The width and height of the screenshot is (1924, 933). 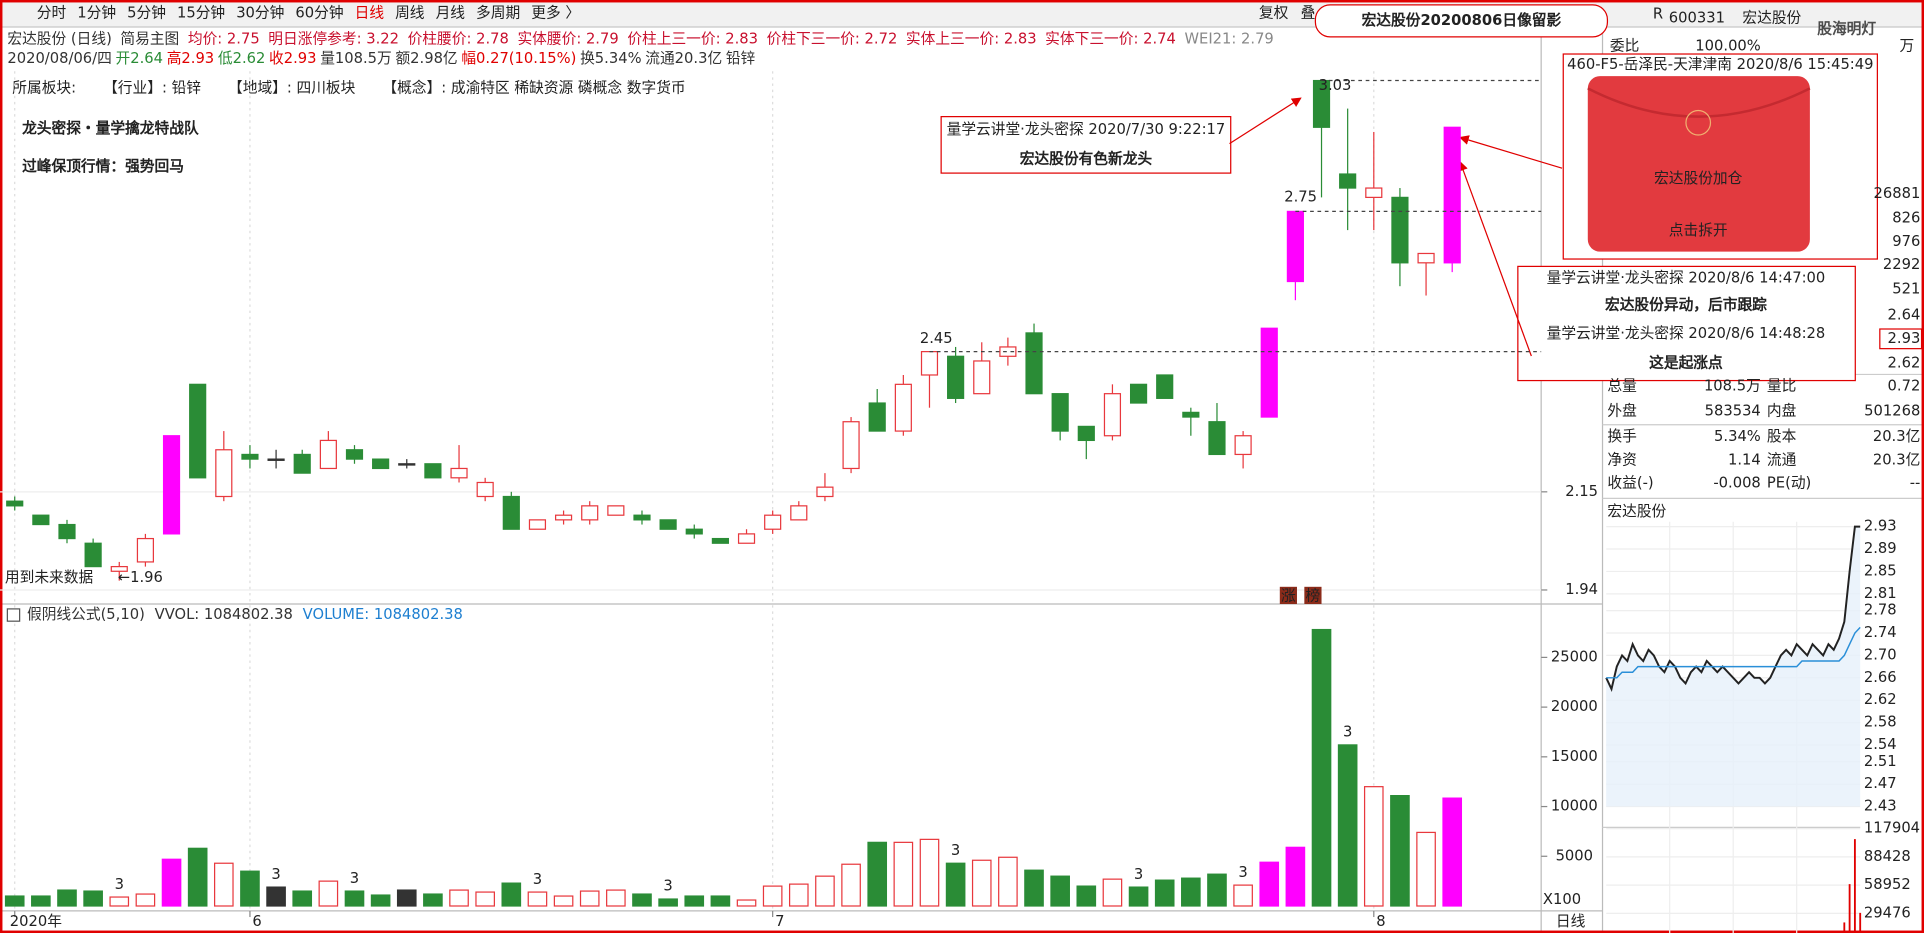 I want to click on price-label: ←1.96, so click(x=140, y=577).